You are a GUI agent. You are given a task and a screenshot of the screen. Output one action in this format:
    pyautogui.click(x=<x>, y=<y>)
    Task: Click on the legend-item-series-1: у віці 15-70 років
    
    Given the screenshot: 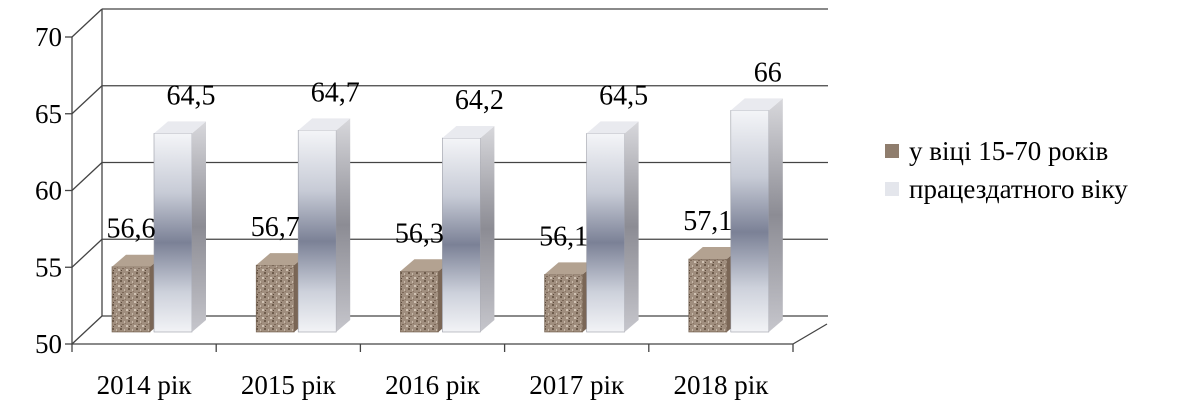 What is the action you would take?
    pyautogui.click(x=1006, y=151)
    